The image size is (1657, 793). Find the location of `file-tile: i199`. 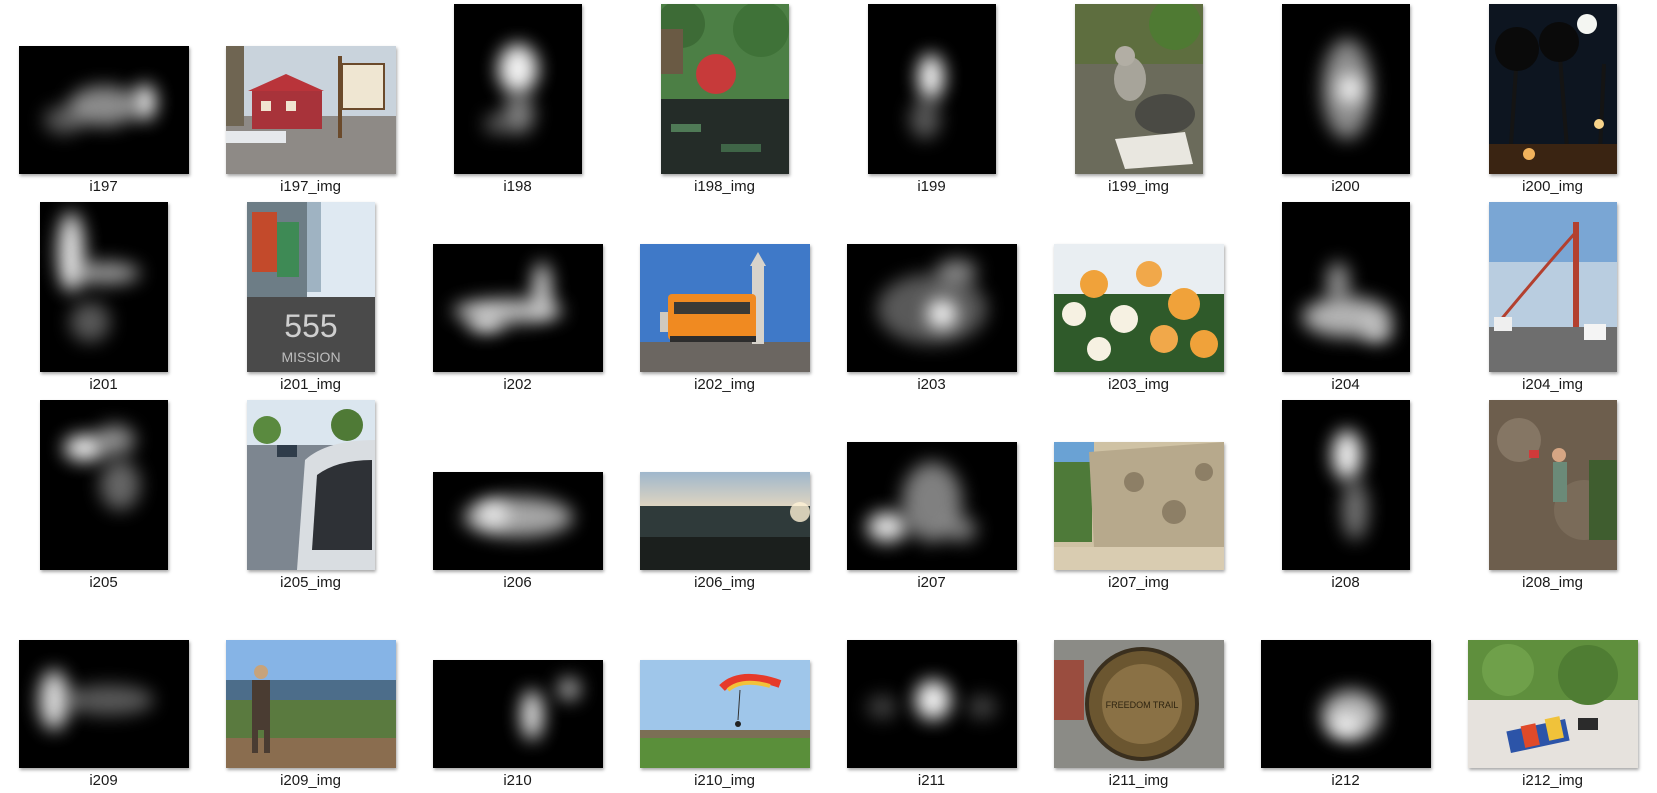

file-tile: i199 is located at coordinates (931, 99).